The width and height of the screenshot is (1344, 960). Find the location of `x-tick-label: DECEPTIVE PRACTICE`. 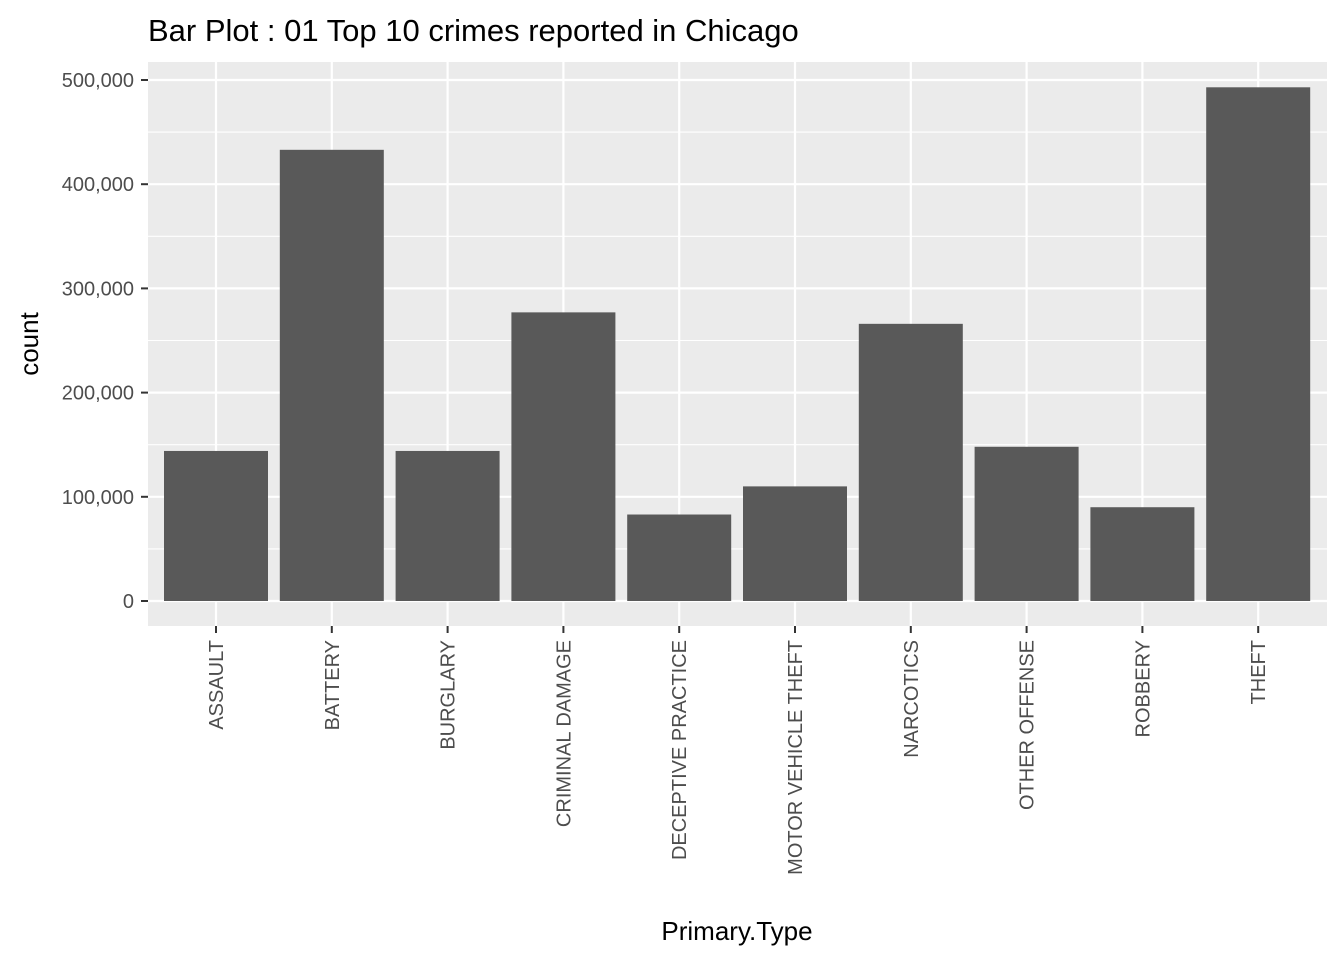

x-tick-label: DECEPTIVE PRACTICE is located at coordinates (680, 750).